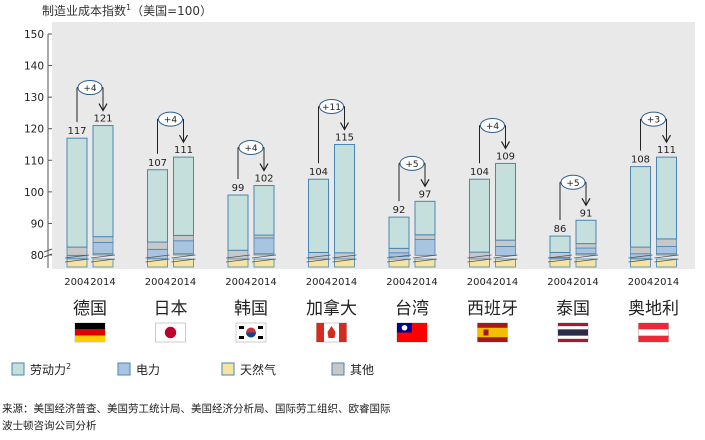 This screenshot has width=705, height=440. I want to click on legend-swatch-other, so click(338, 369).